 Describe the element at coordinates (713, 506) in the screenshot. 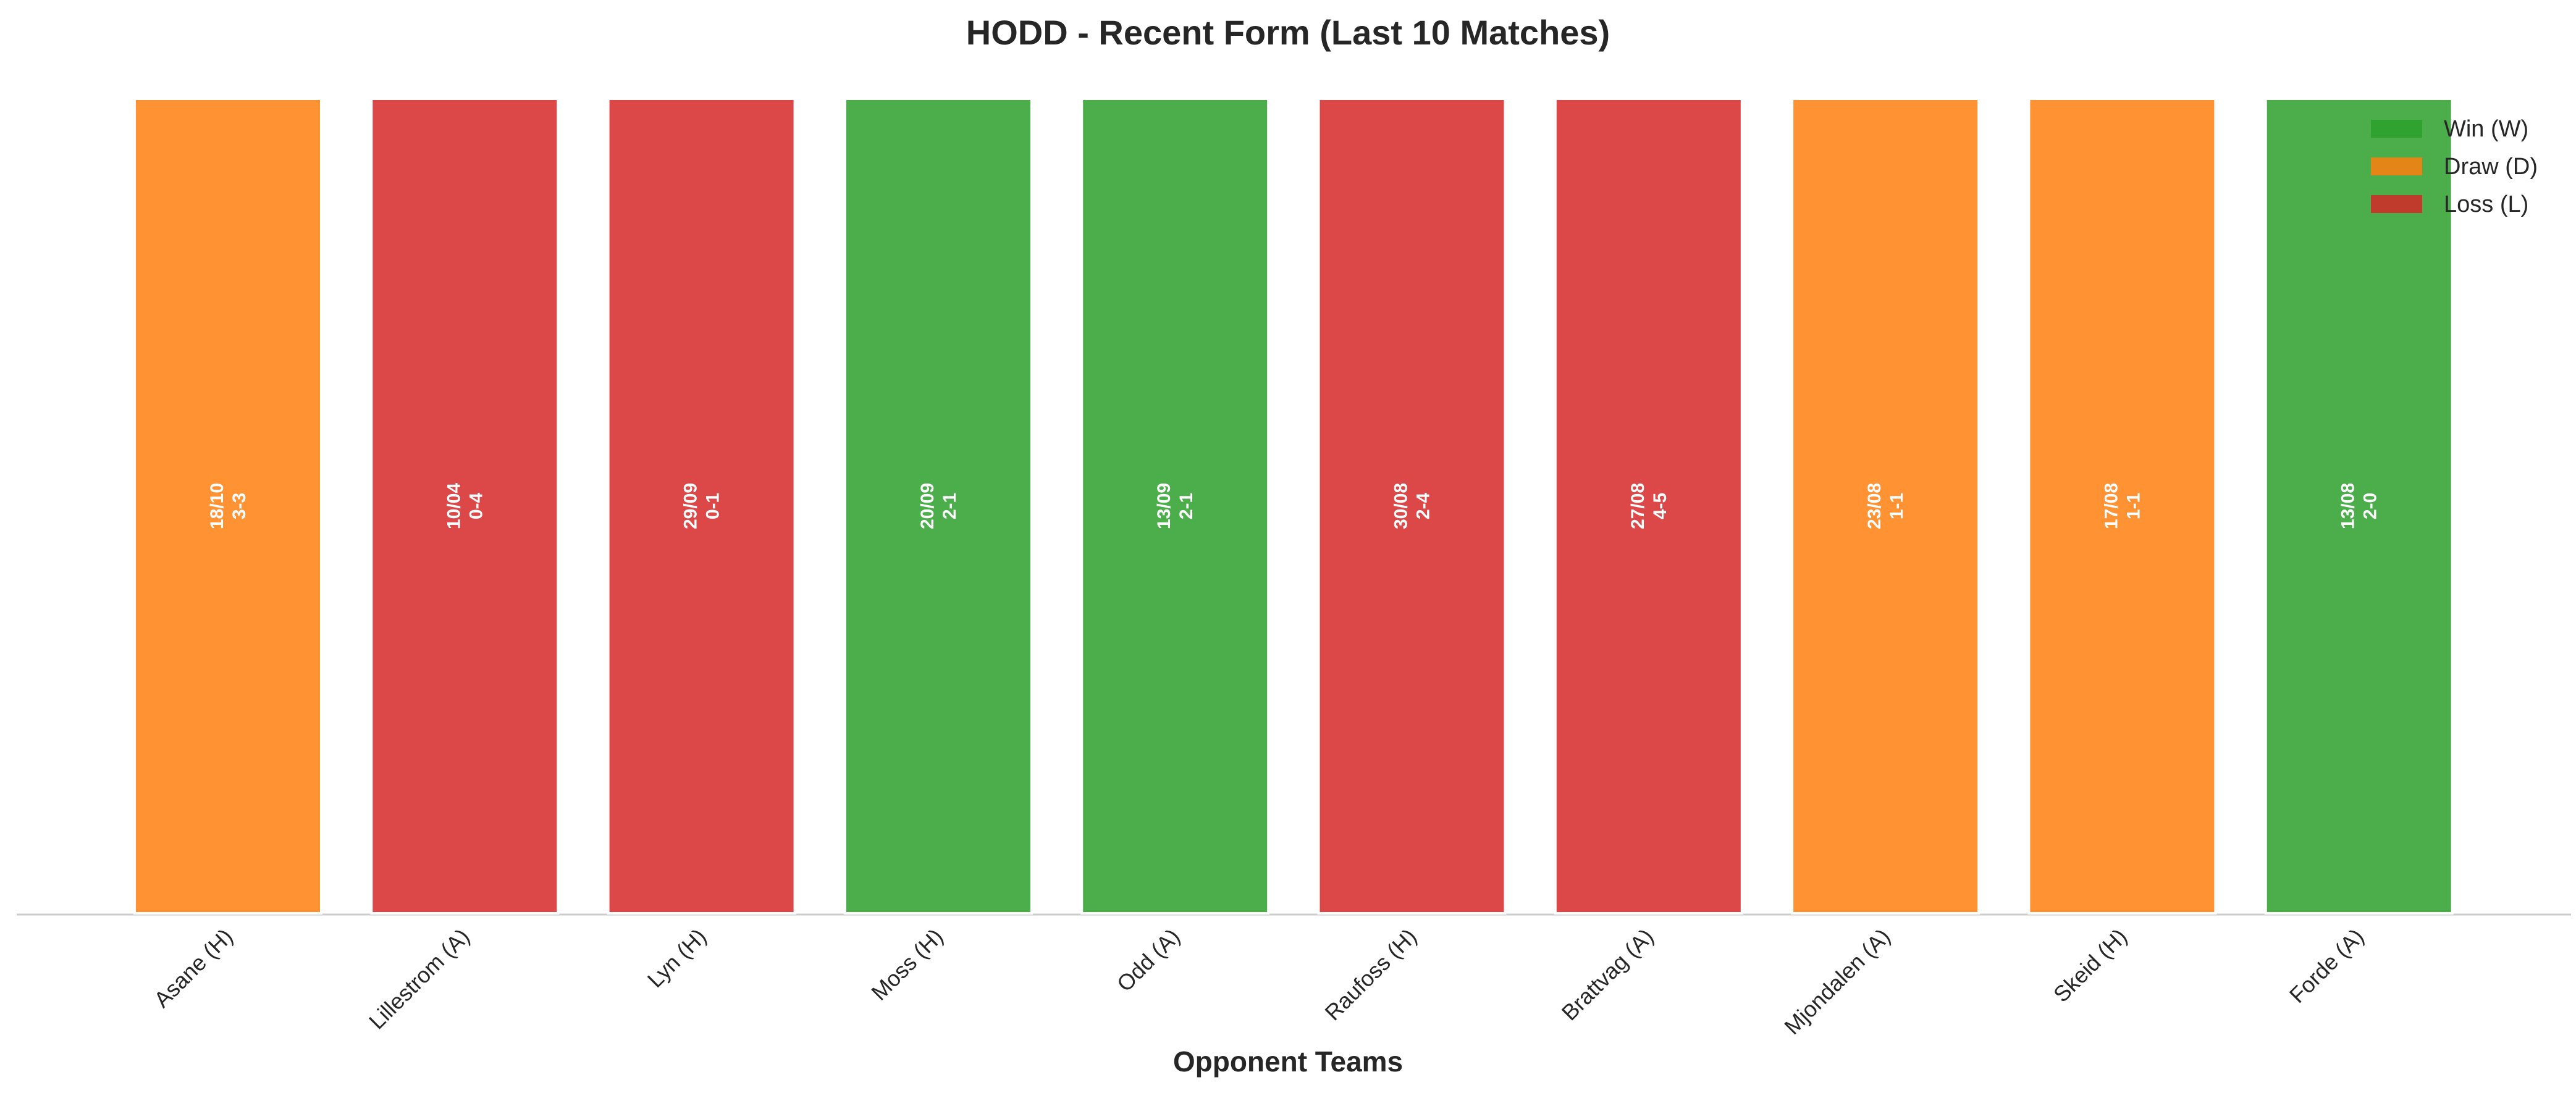

I see `bar-score-label: 0-1` at that location.